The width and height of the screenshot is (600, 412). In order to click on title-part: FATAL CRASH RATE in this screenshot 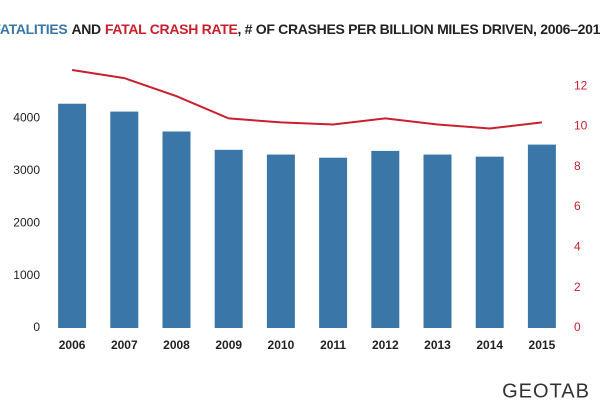, I will do `click(171, 29)`.